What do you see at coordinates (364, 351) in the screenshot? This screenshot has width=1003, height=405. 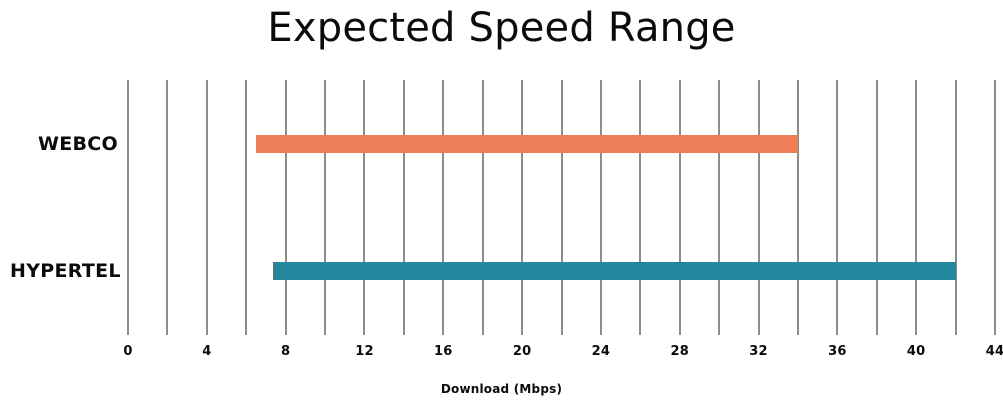 I see `x-tick-label: 12` at bounding box center [364, 351].